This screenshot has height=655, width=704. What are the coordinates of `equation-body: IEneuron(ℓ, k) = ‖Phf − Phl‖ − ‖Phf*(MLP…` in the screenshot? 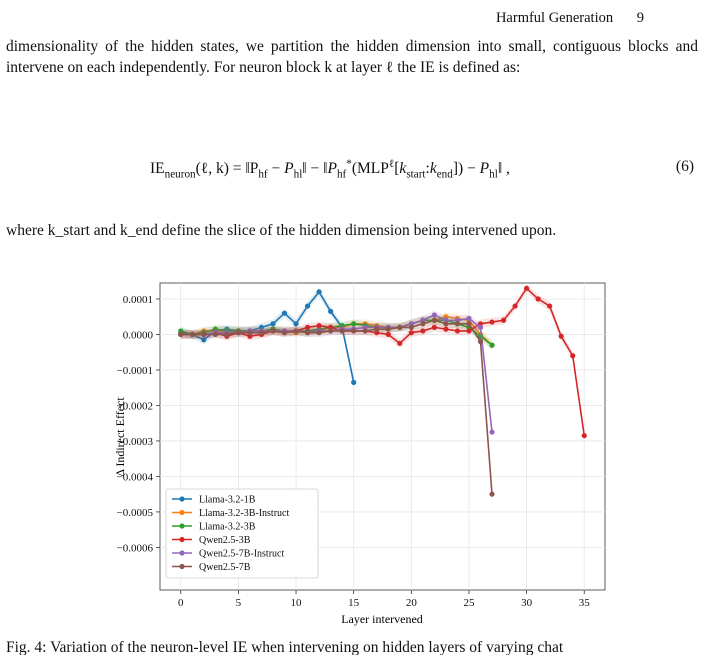 It's located at (330, 169).